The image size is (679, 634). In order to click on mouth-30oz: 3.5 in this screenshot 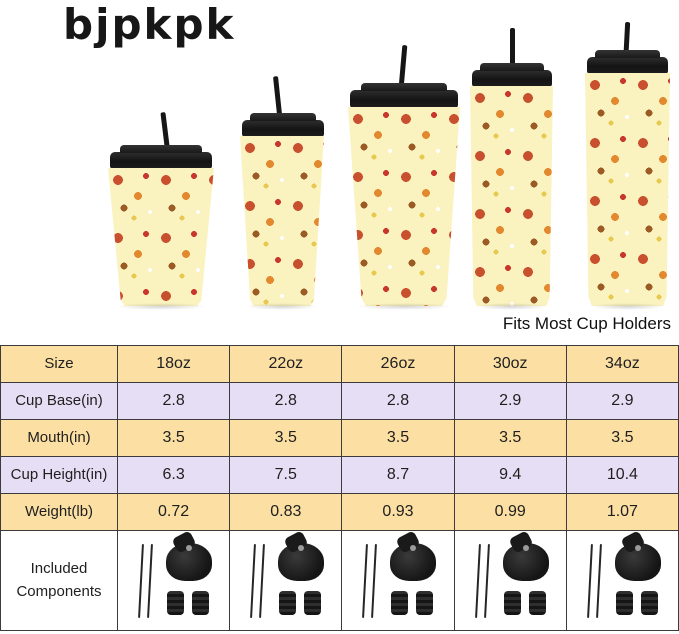, I will do `click(510, 438)`.